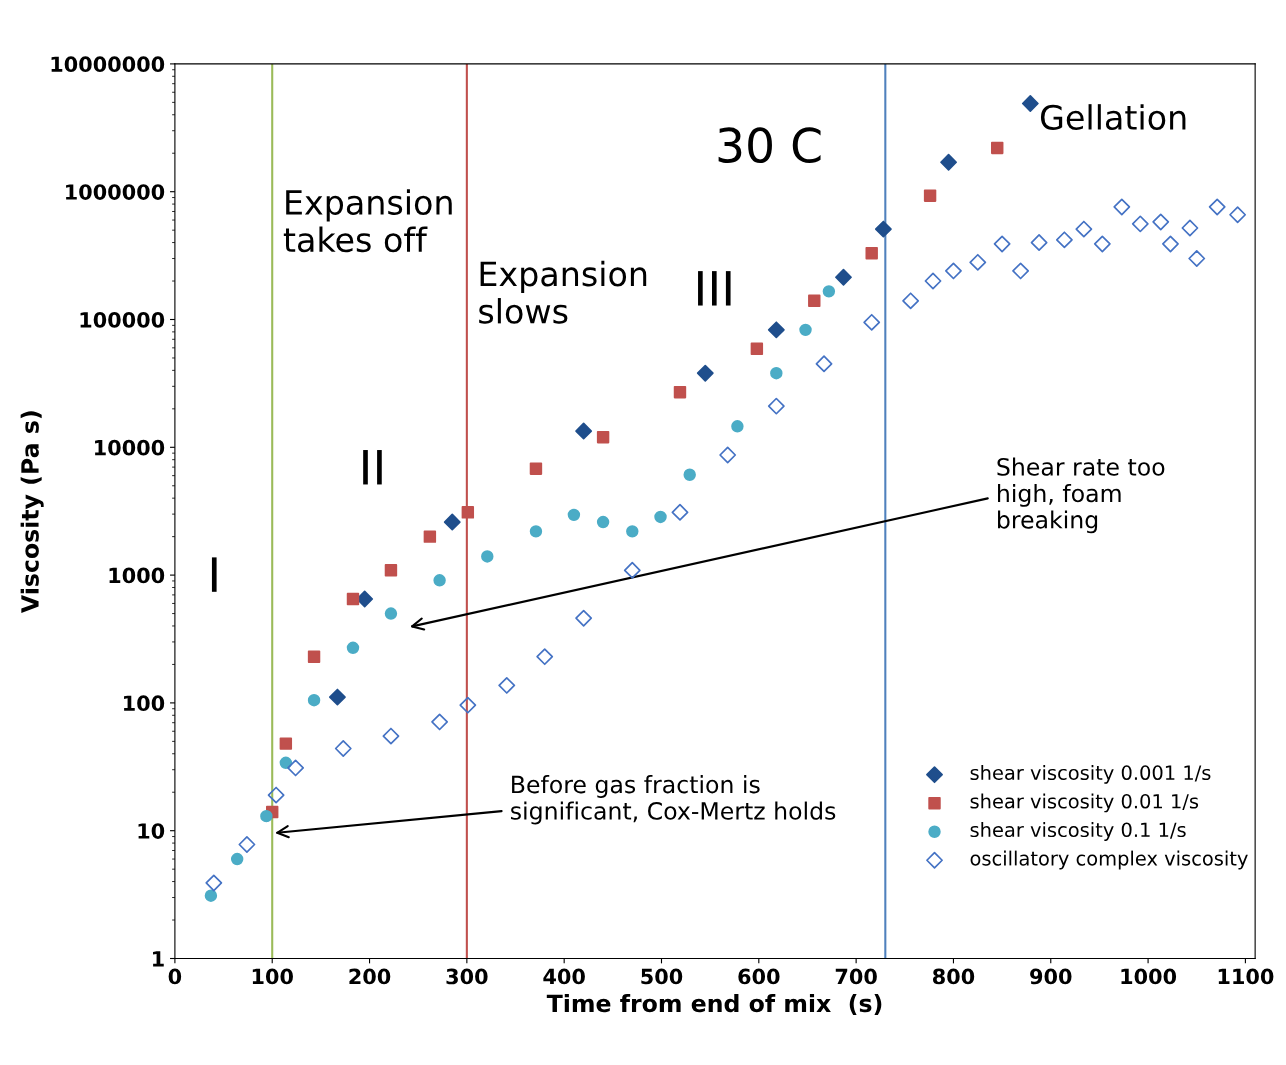  I want to click on y-tick-label: 1000000, so click(115, 192).